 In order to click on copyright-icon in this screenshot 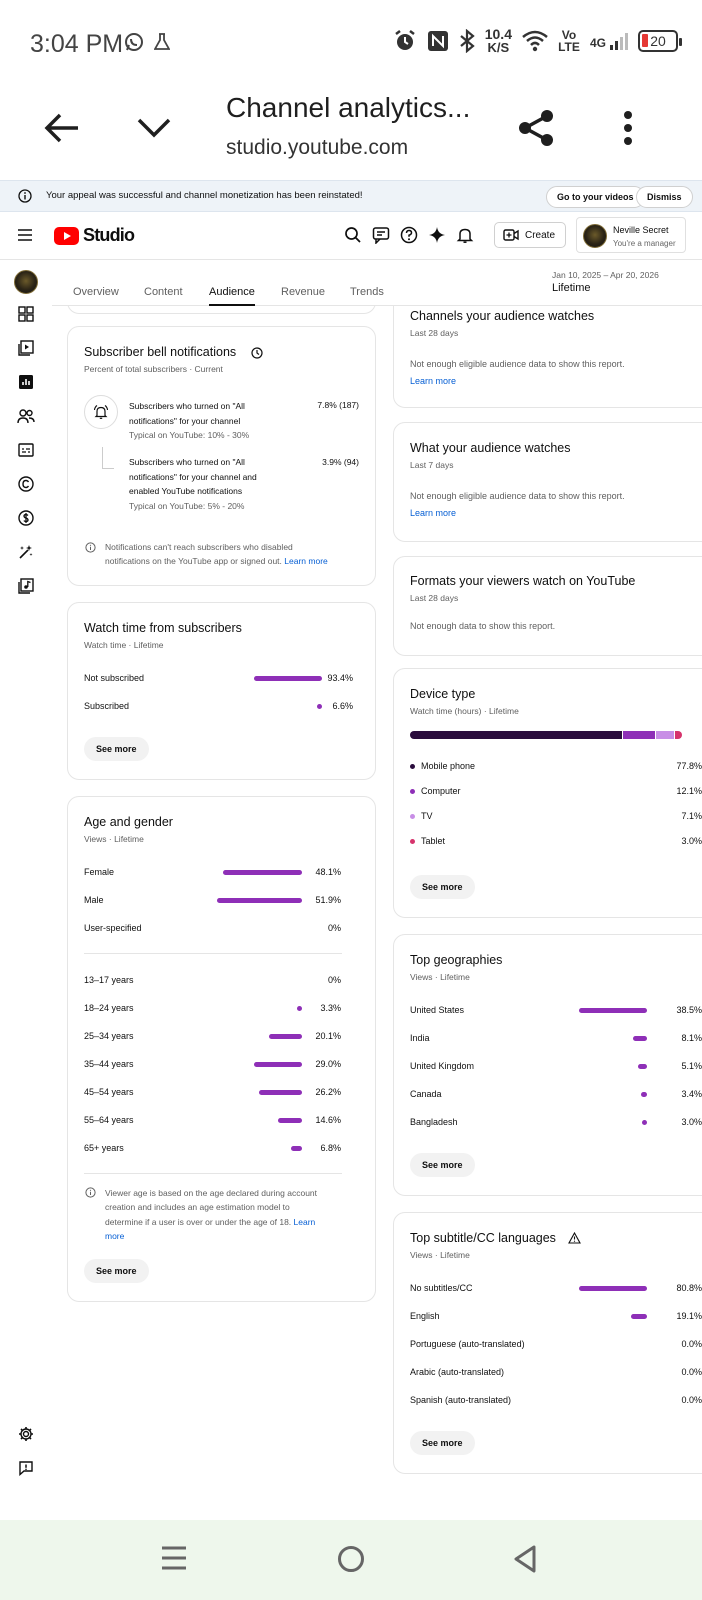, I will do `click(26, 484)`.